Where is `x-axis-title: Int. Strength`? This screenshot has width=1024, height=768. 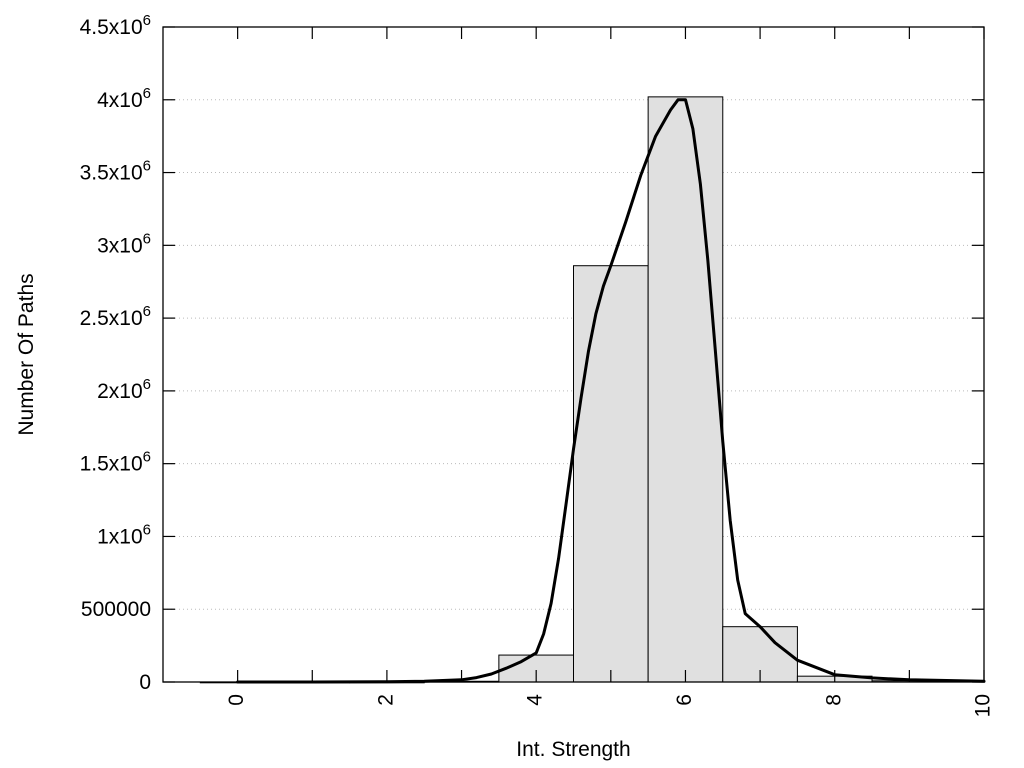 x-axis-title: Int. Strength is located at coordinates (573, 749).